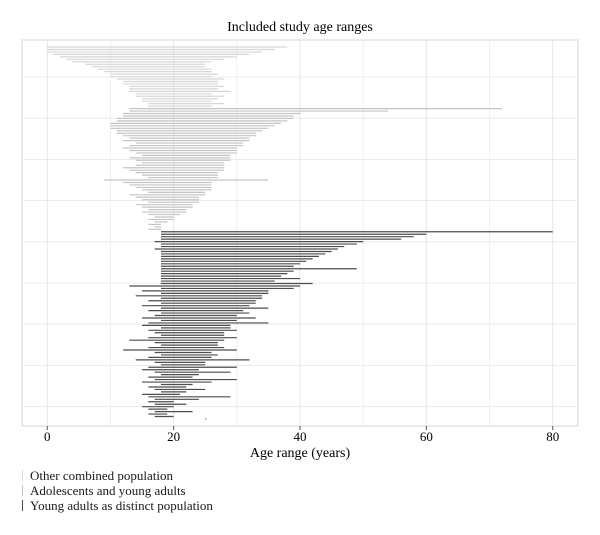  What do you see at coordinates (552, 436) in the screenshot?
I see `x-tick-label: 80` at bounding box center [552, 436].